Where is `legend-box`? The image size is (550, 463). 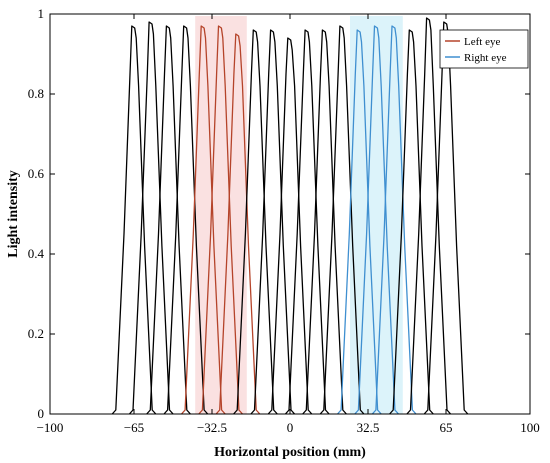 legend-box is located at coordinates (484, 49).